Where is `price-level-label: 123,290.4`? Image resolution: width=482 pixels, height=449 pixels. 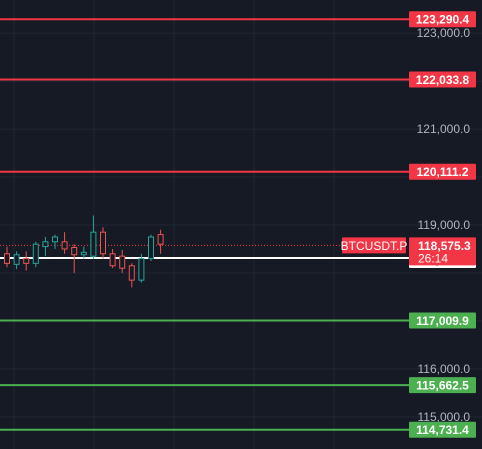 price-level-label: 123,290.4 is located at coordinates (443, 20).